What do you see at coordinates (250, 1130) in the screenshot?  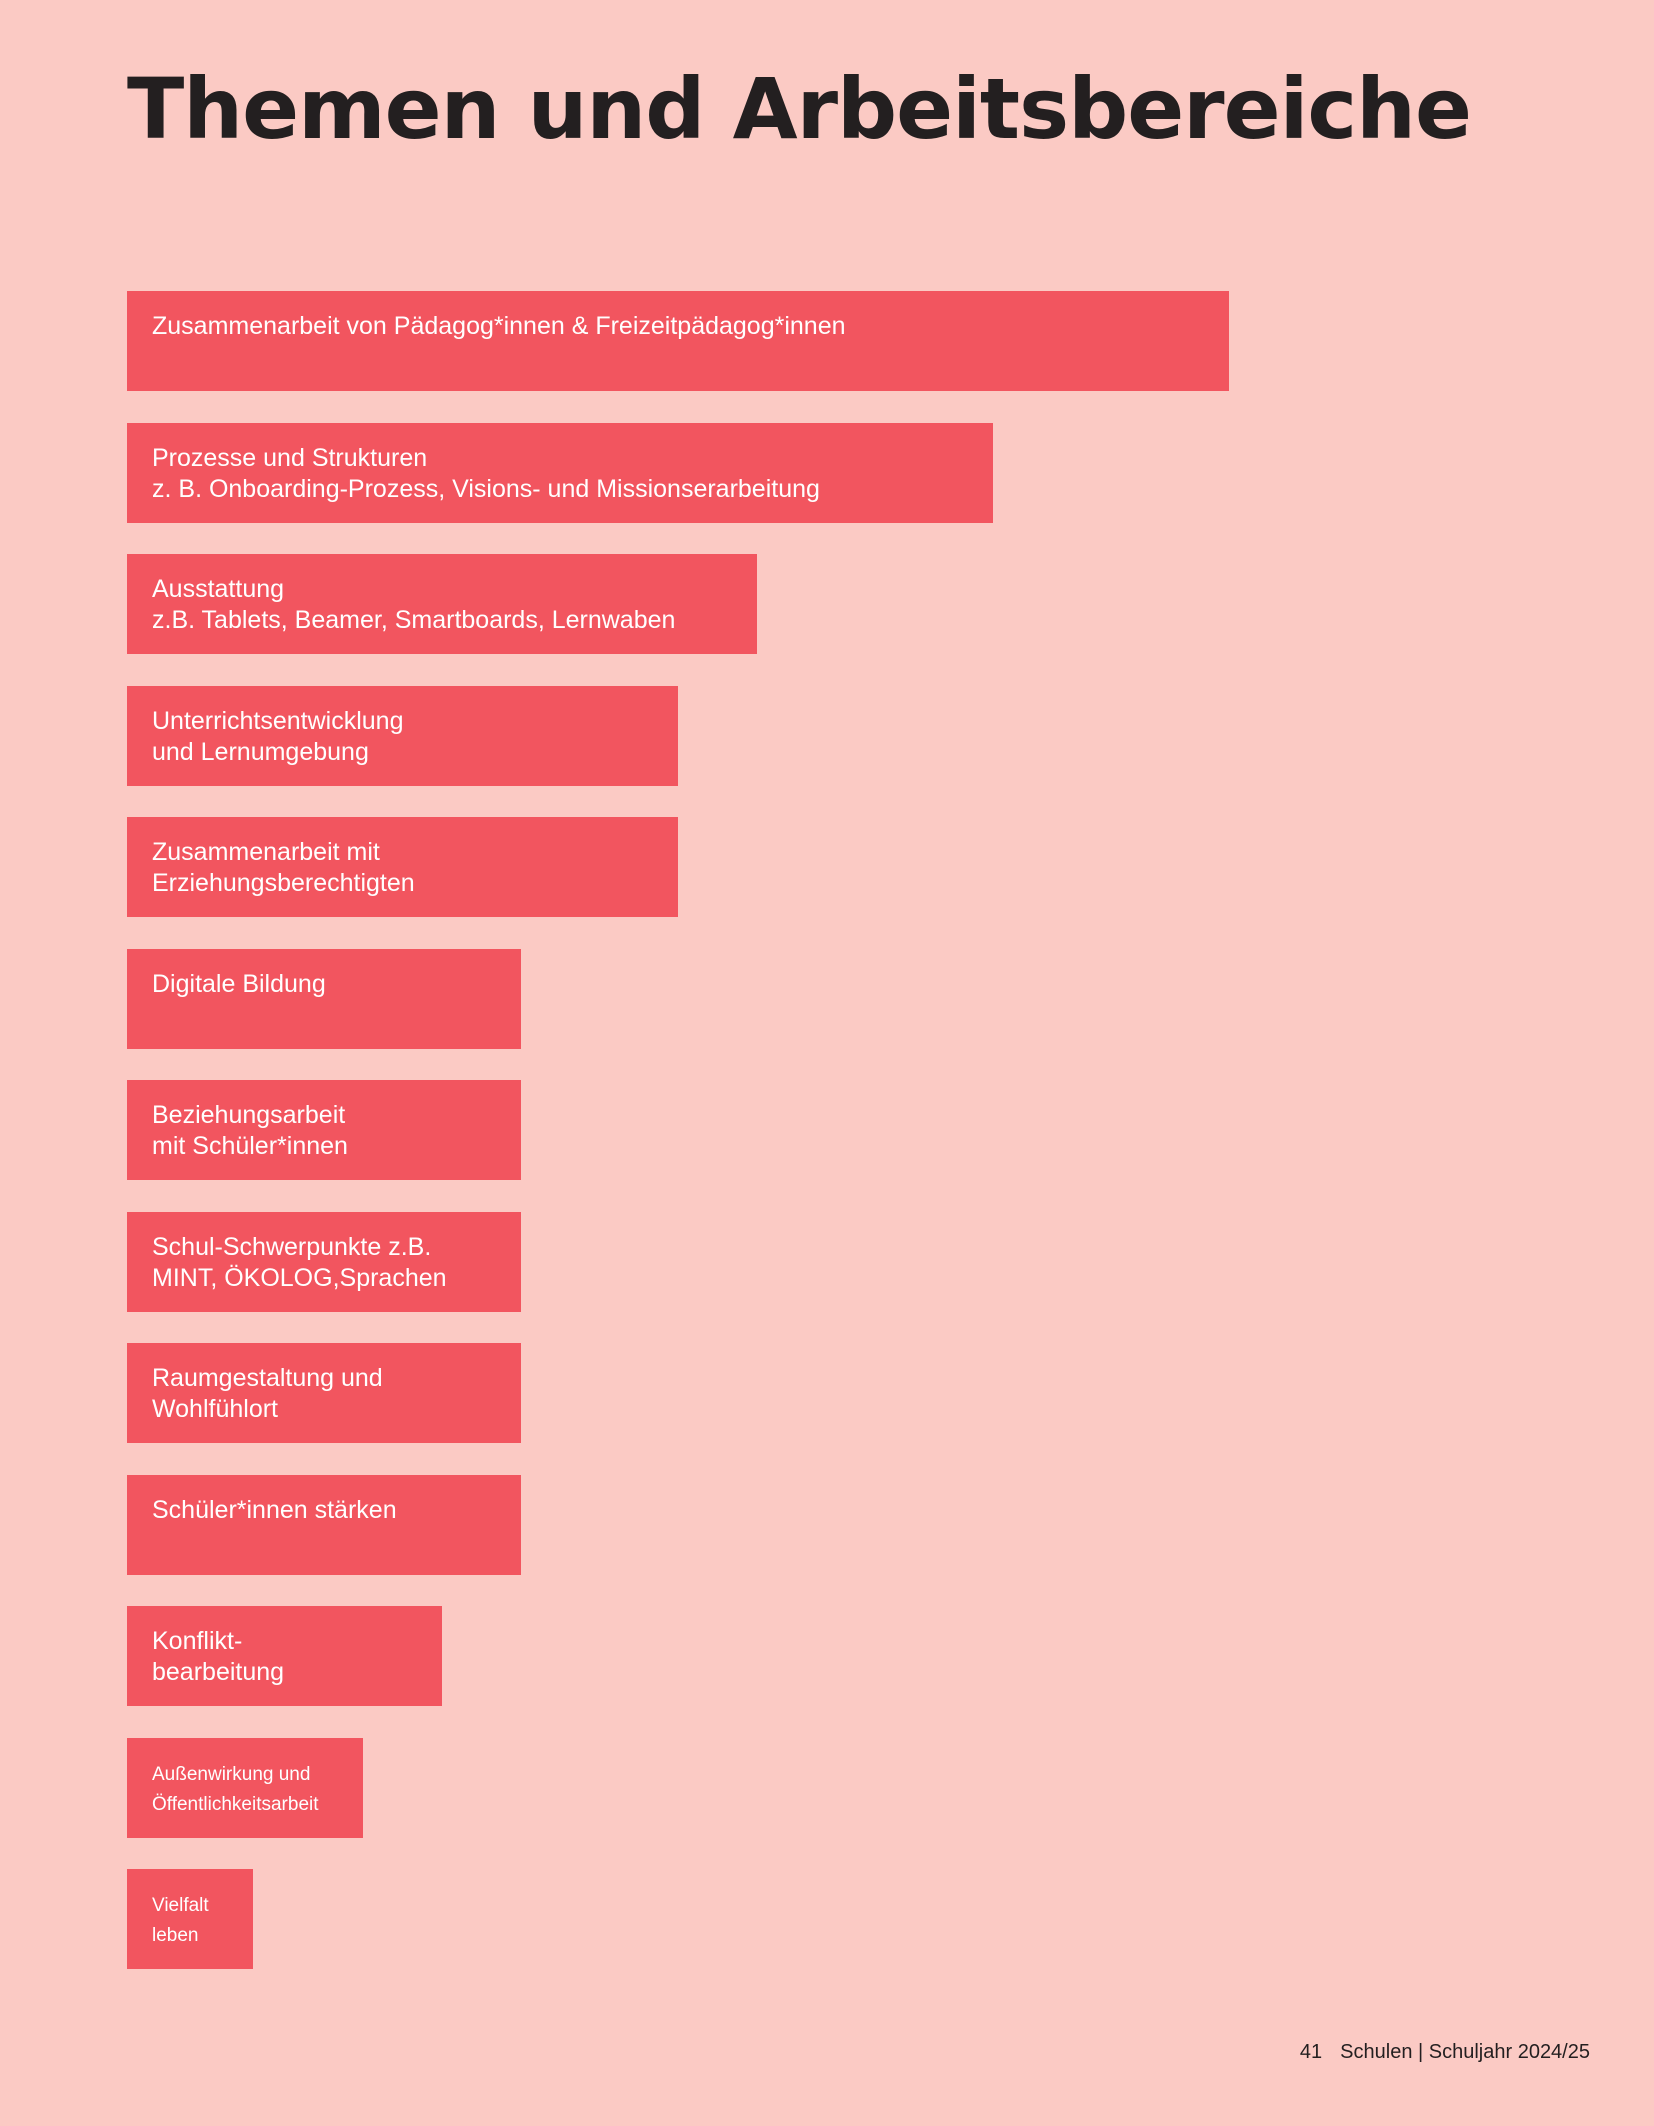 I see `bar-label: Beziehungsarbeit mit Schüler*innen` at bounding box center [250, 1130].